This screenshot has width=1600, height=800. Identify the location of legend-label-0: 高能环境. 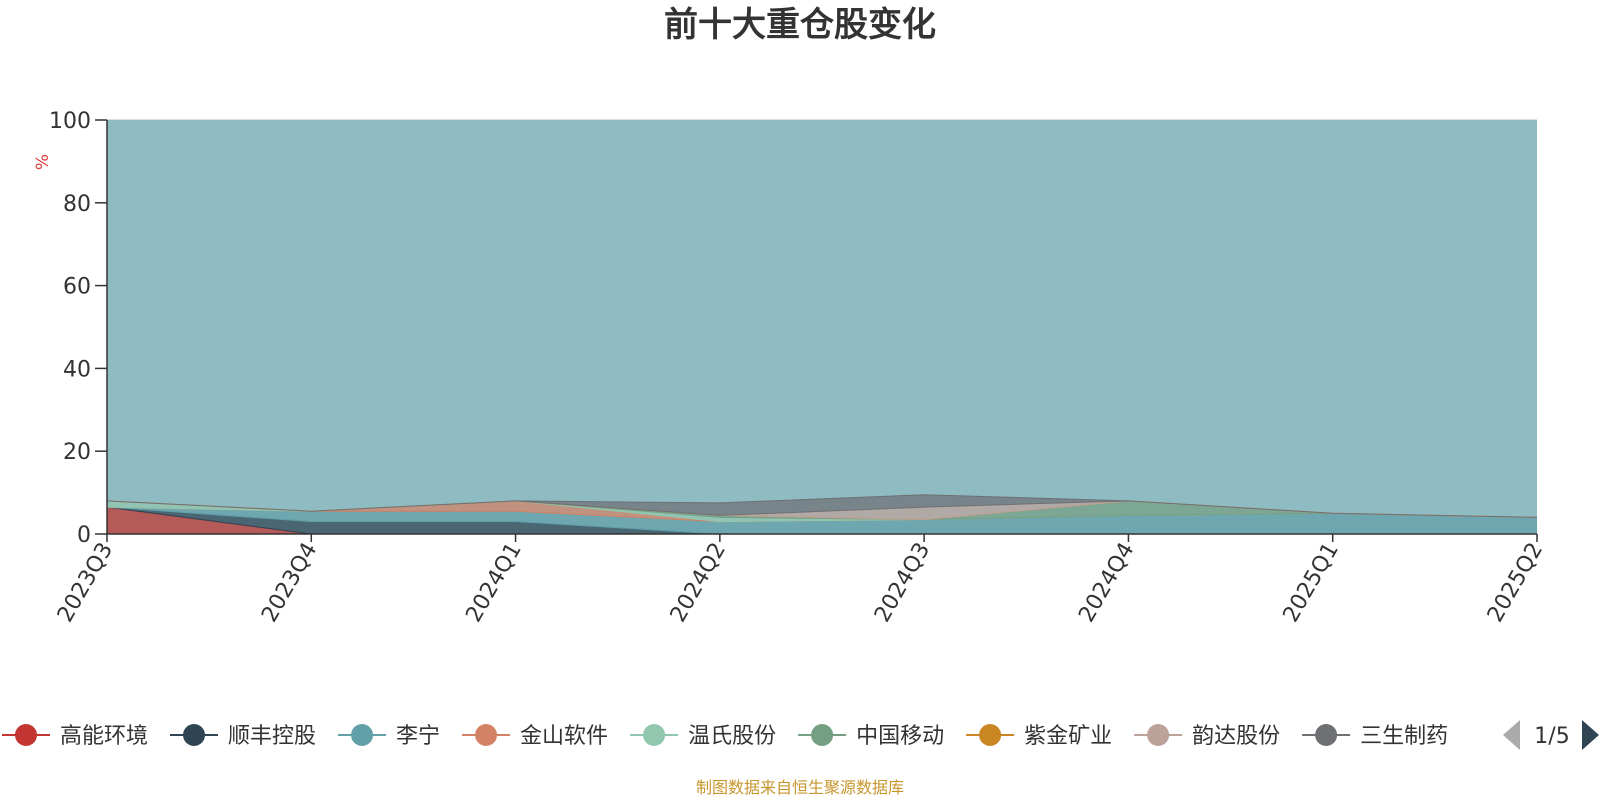
(104, 736).